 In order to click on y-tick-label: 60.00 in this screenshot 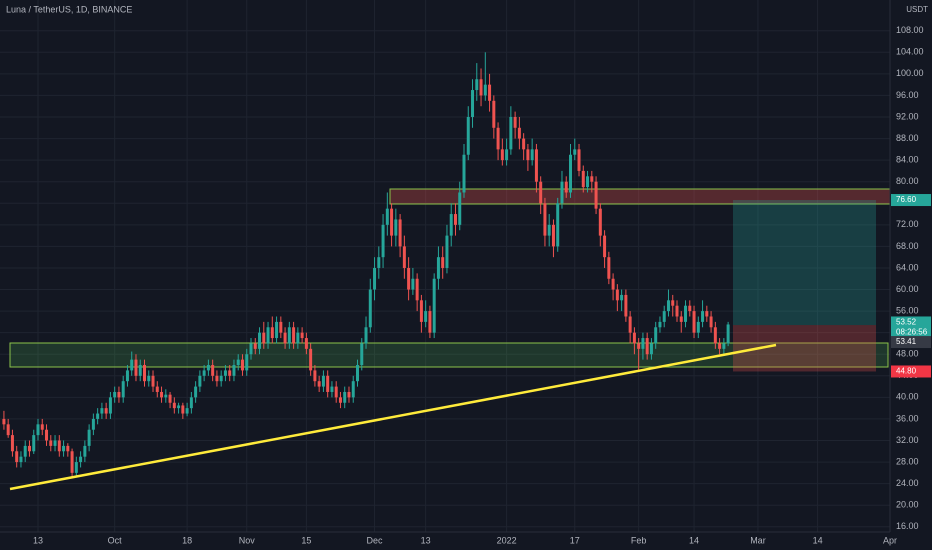, I will do `click(907, 289)`.